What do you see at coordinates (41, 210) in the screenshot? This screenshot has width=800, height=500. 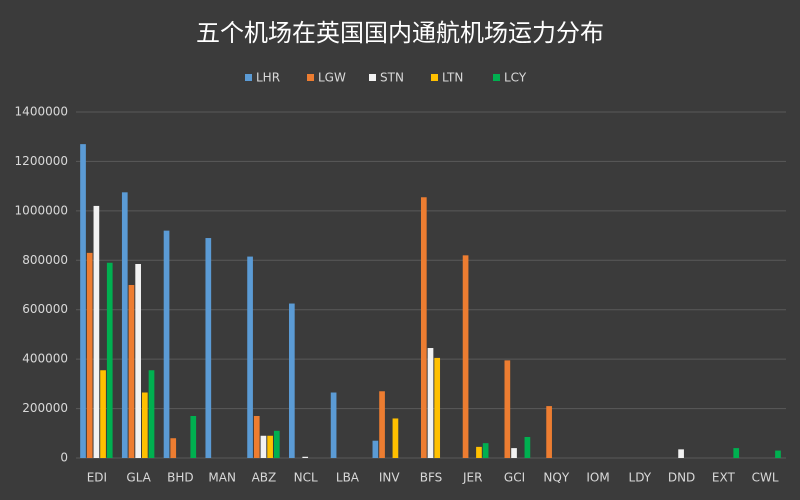 I see `y-tick-label: 1000000` at bounding box center [41, 210].